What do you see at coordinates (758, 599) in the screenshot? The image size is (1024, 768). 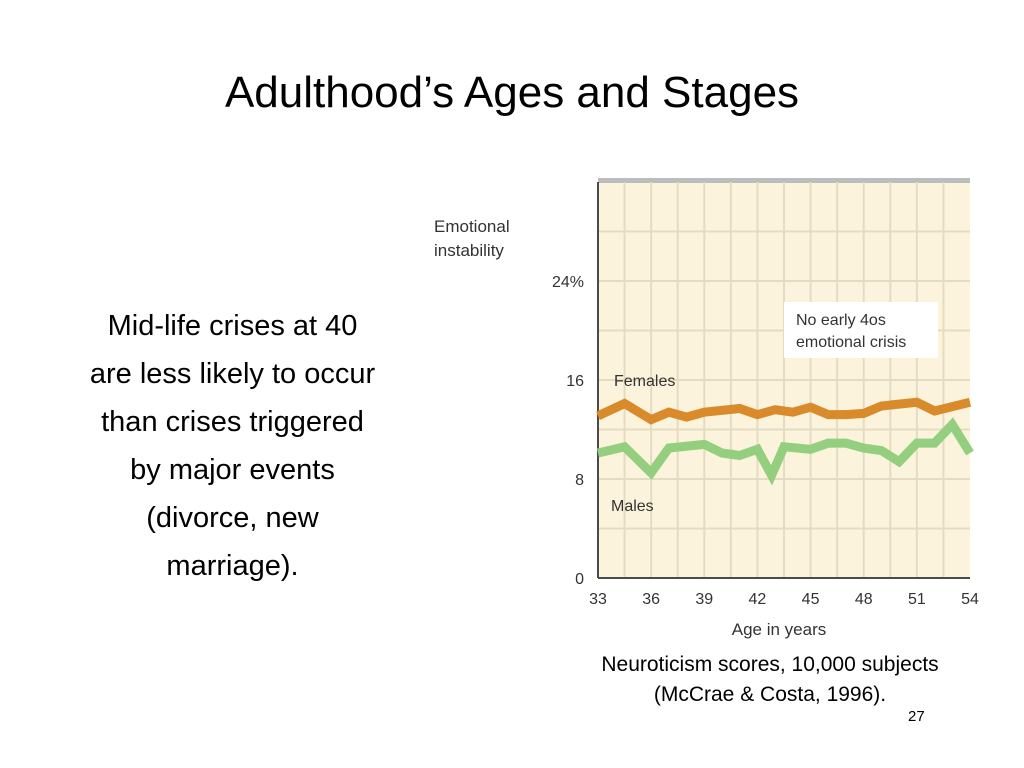 I see `x-tick-label: 42` at bounding box center [758, 599].